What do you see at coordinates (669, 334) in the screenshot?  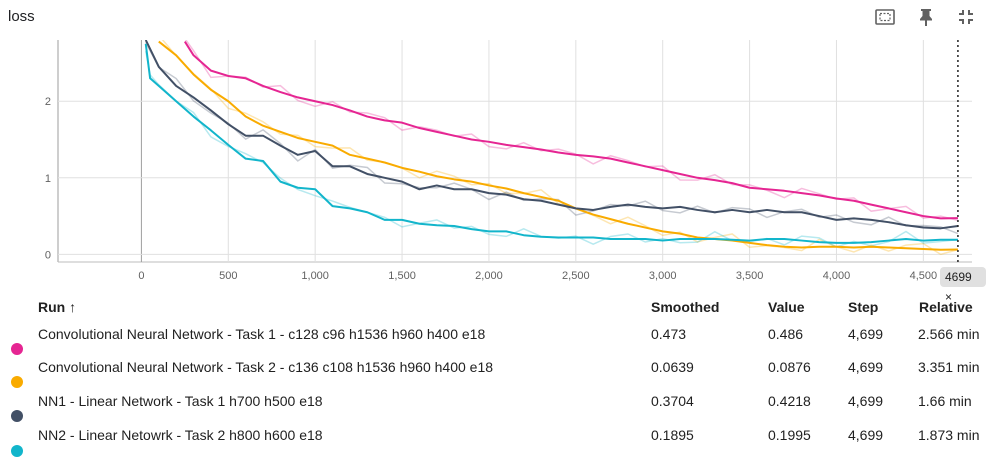 I see `smoothed-value: 0.473` at bounding box center [669, 334].